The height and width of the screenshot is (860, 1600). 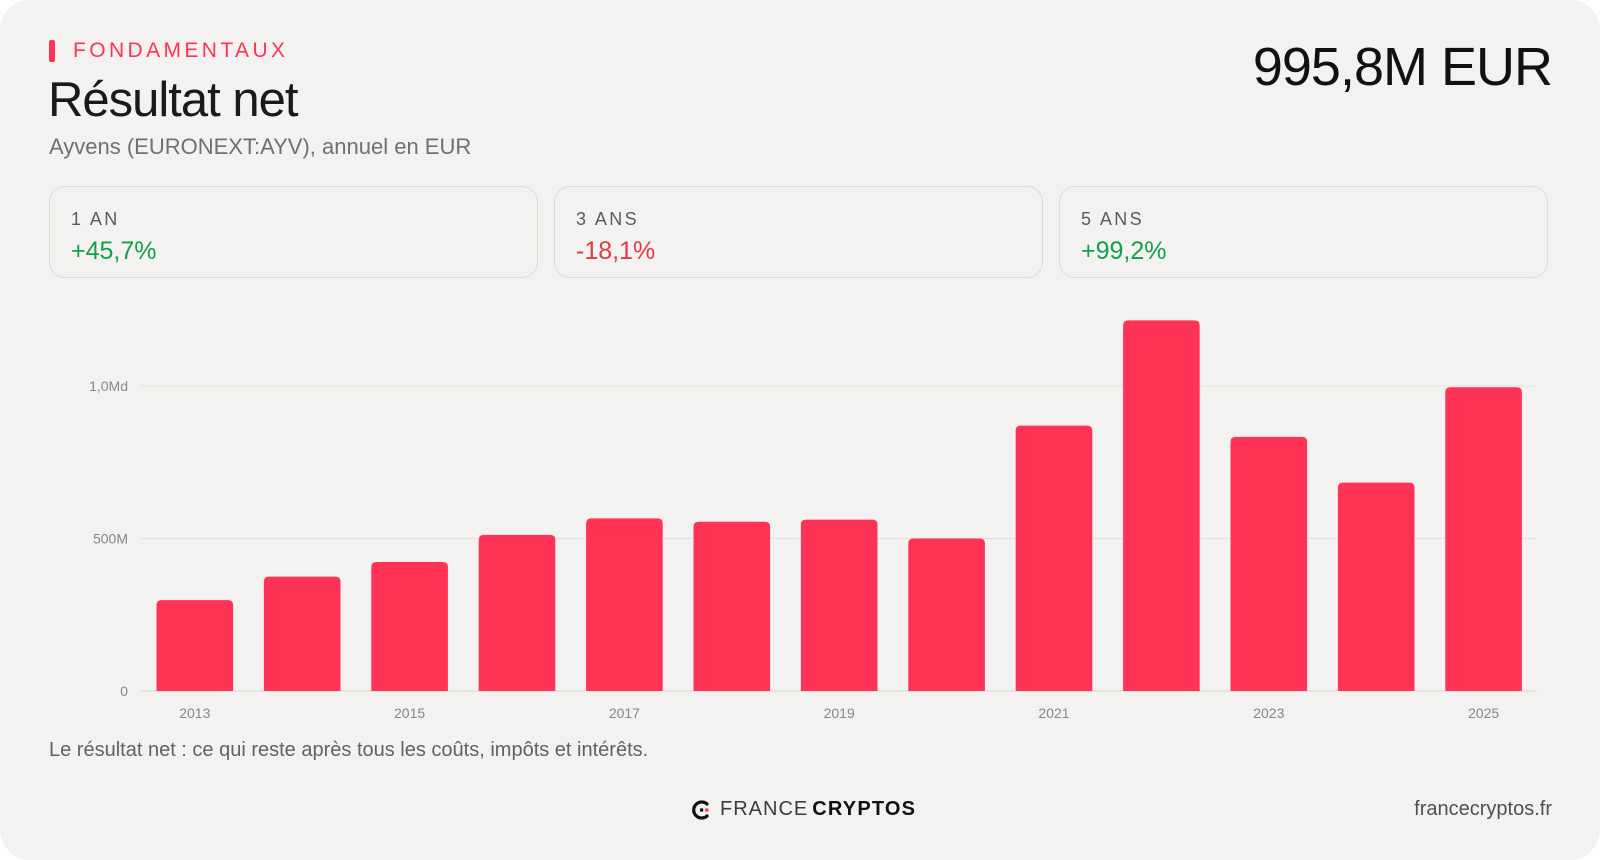 What do you see at coordinates (1483, 713) in the screenshot?
I see `x-tick-label: 2025` at bounding box center [1483, 713].